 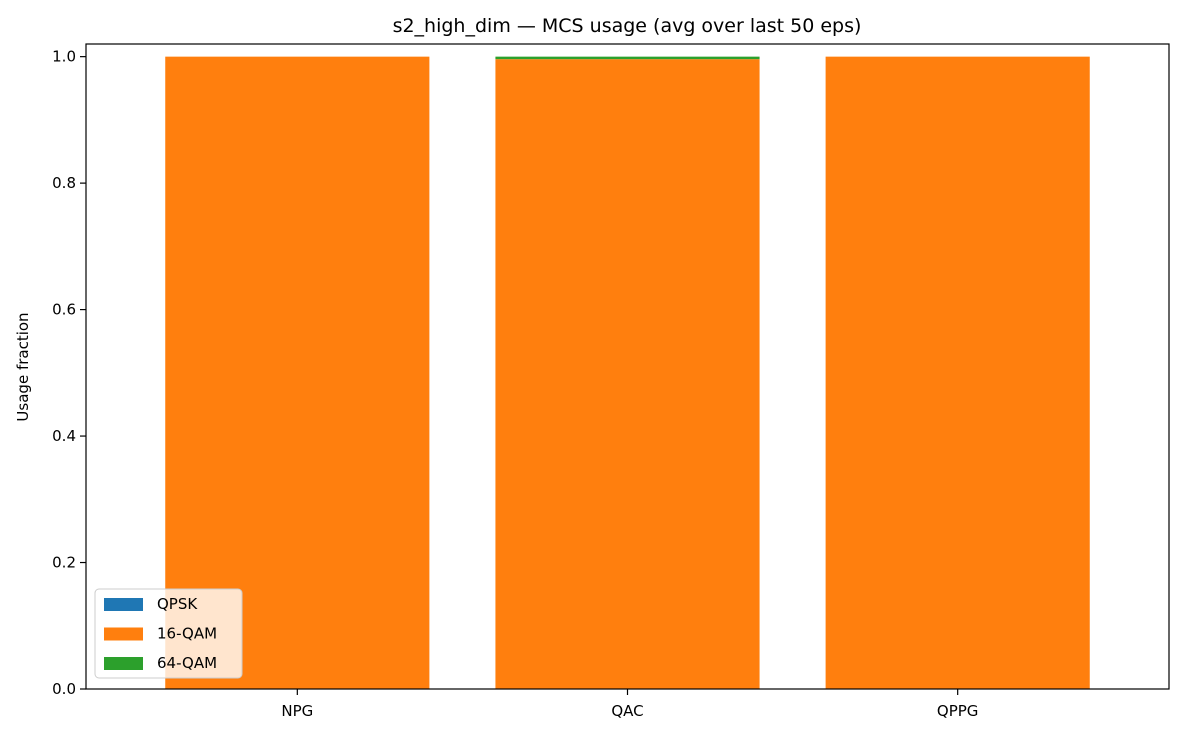 What do you see at coordinates (123, 604) in the screenshot?
I see `legend-swatch-qpsk` at bounding box center [123, 604].